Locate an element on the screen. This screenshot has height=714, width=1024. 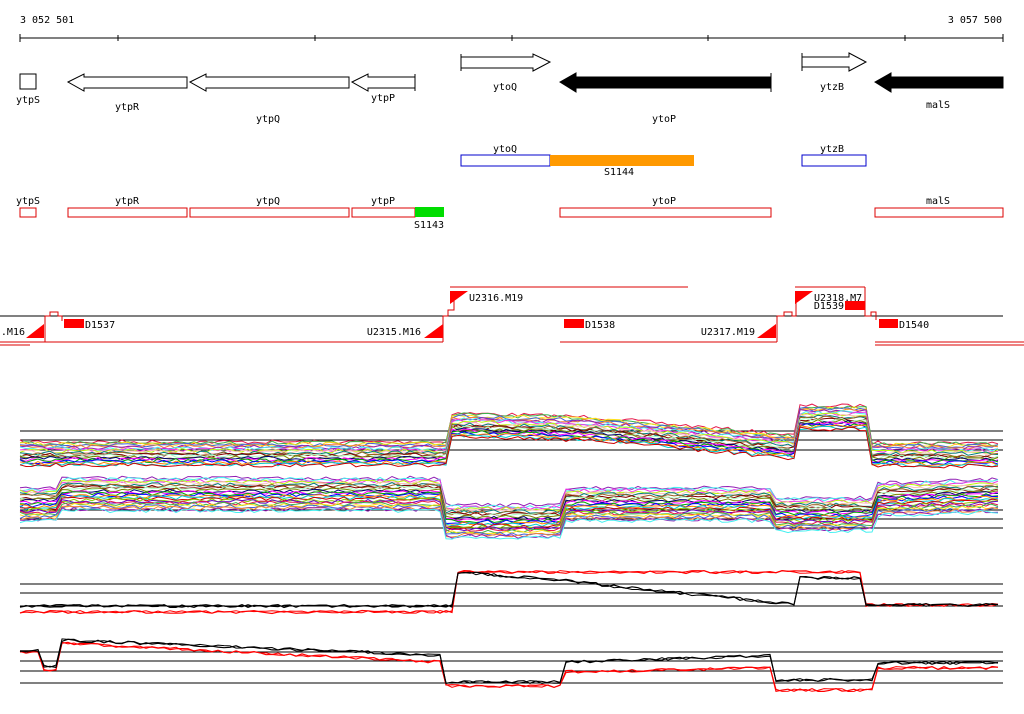
transcript-label: S1144 is located at coordinates (619, 172).